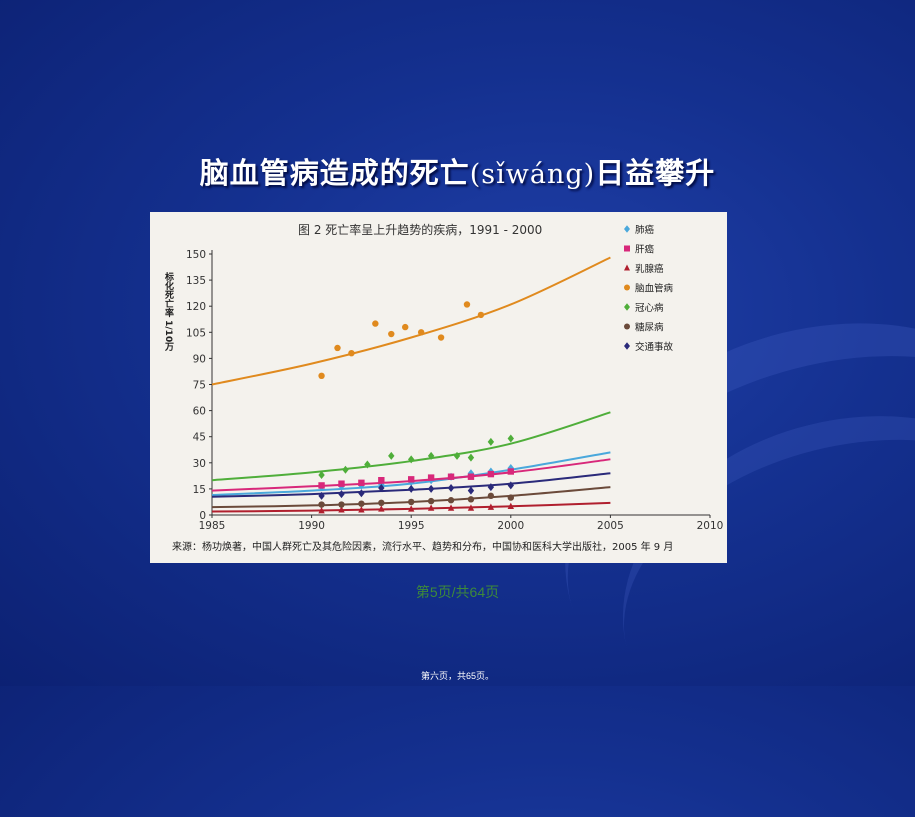  Describe the element at coordinates (510, 526) in the screenshot. I see `x-tick-label: 2000` at that location.